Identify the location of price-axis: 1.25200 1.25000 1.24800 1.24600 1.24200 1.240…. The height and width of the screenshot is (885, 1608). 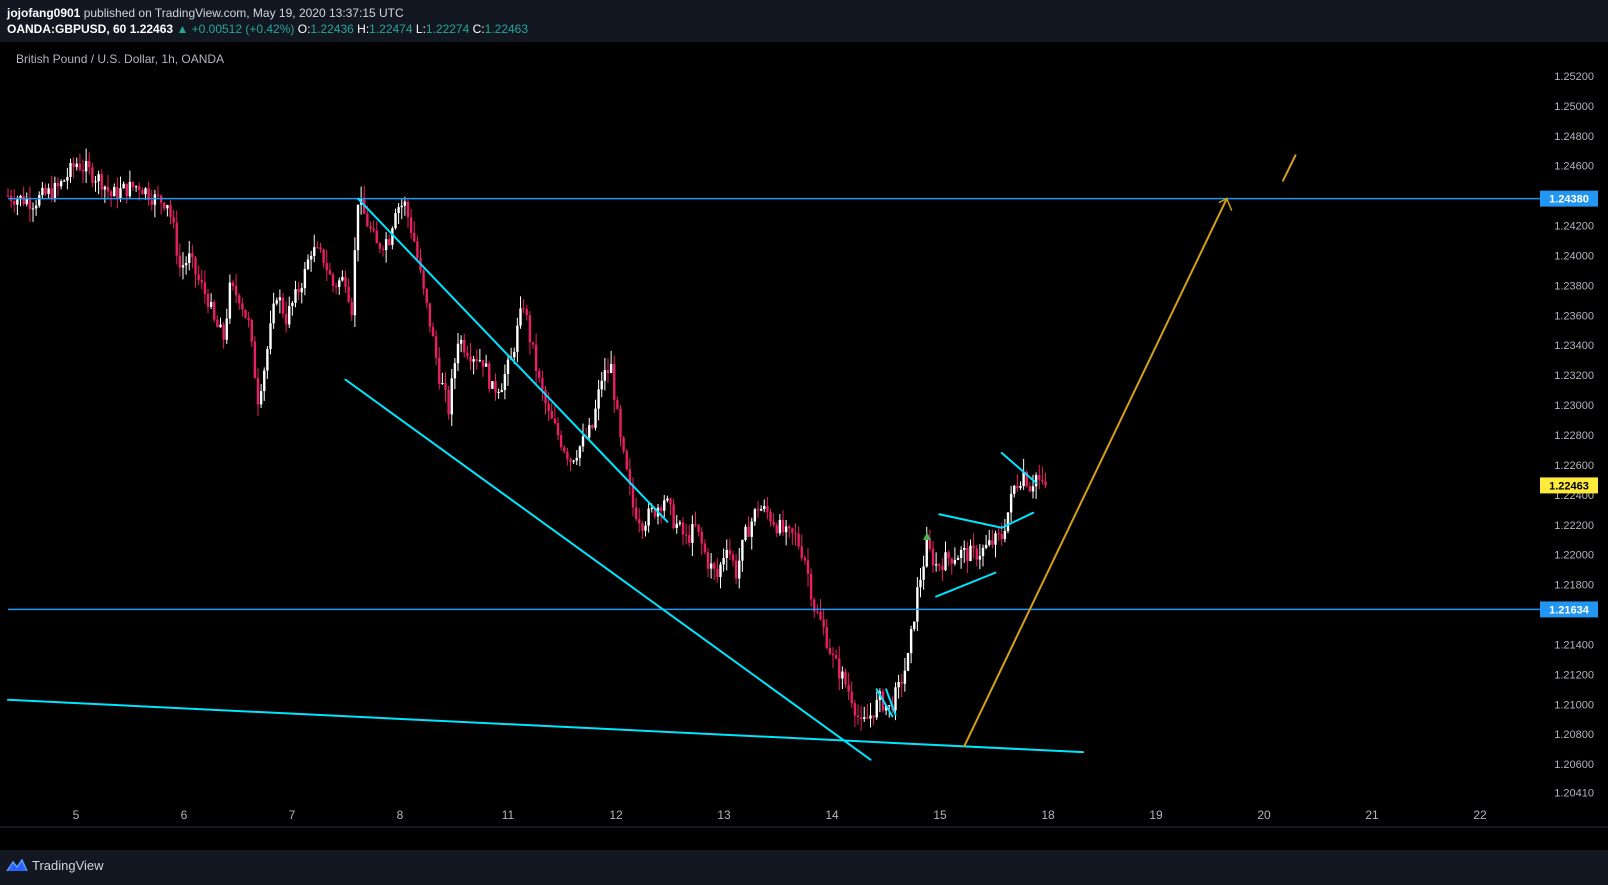
(1574, 434).